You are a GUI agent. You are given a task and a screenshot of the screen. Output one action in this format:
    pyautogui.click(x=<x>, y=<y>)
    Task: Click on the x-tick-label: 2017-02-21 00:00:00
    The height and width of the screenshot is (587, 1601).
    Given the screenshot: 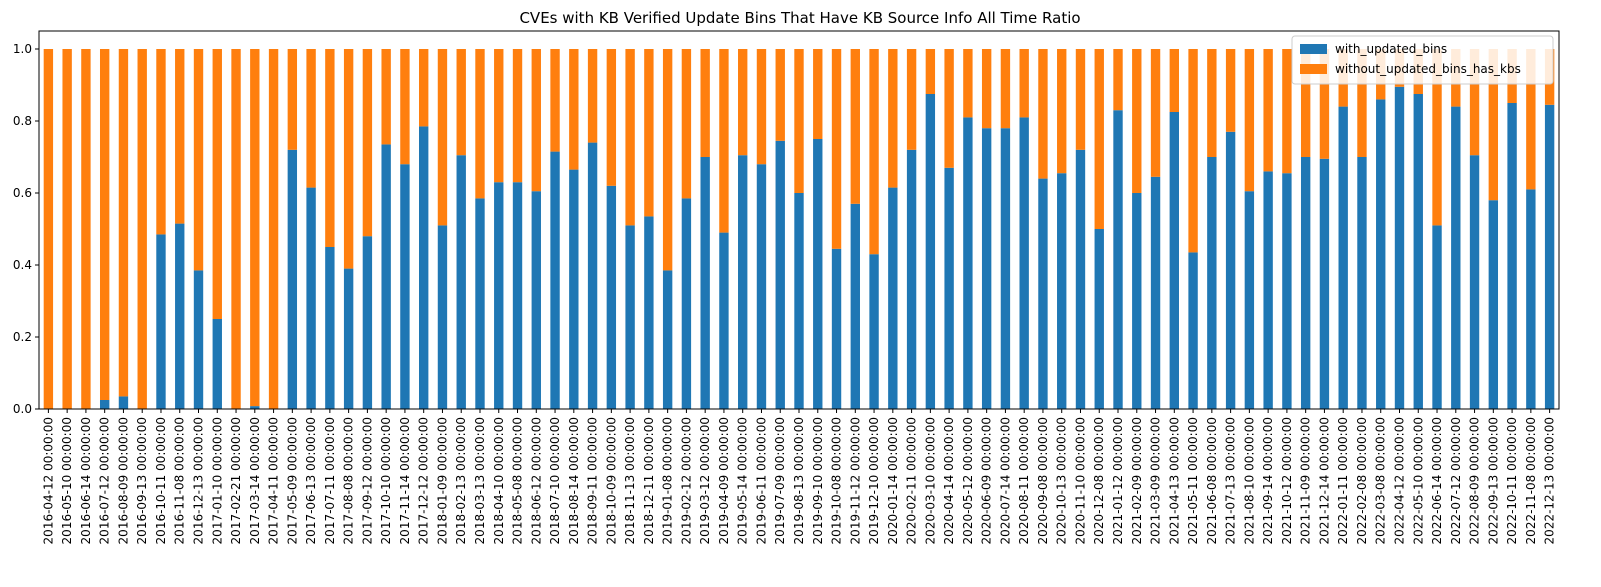 What is the action you would take?
    pyautogui.click(x=236, y=480)
    